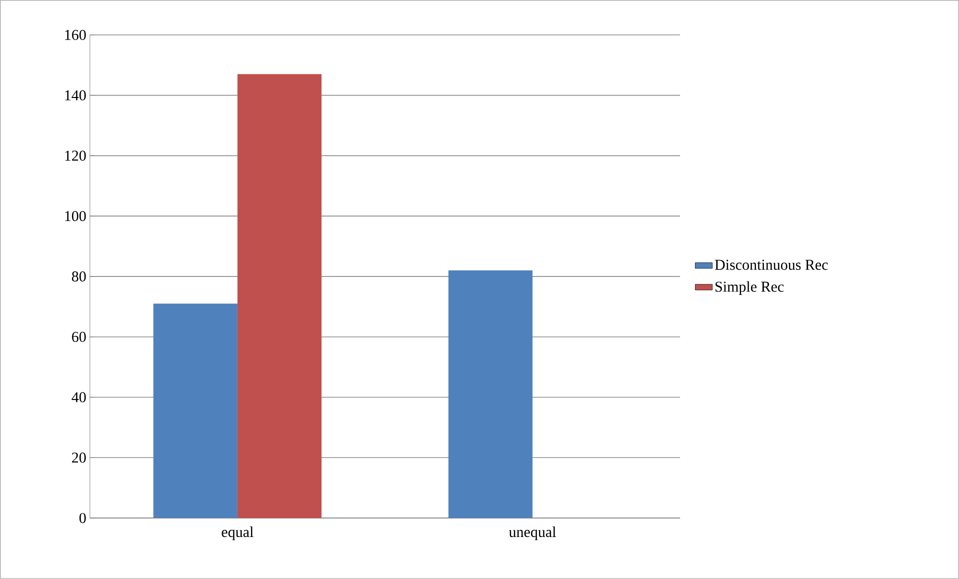 This screenshot has height=579, width=959. I want to click on y-tick-label: 80, so click(79, 276).